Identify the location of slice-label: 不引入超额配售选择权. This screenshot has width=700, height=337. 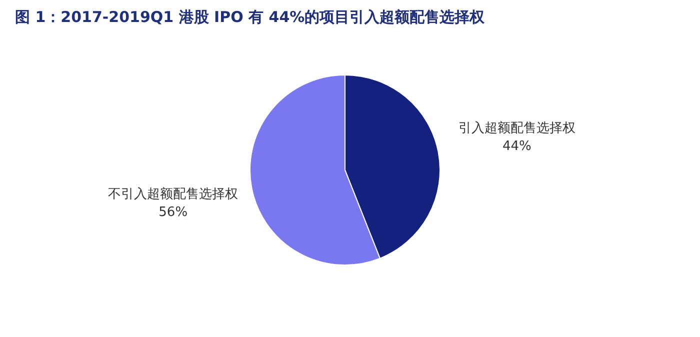
(173, 194).